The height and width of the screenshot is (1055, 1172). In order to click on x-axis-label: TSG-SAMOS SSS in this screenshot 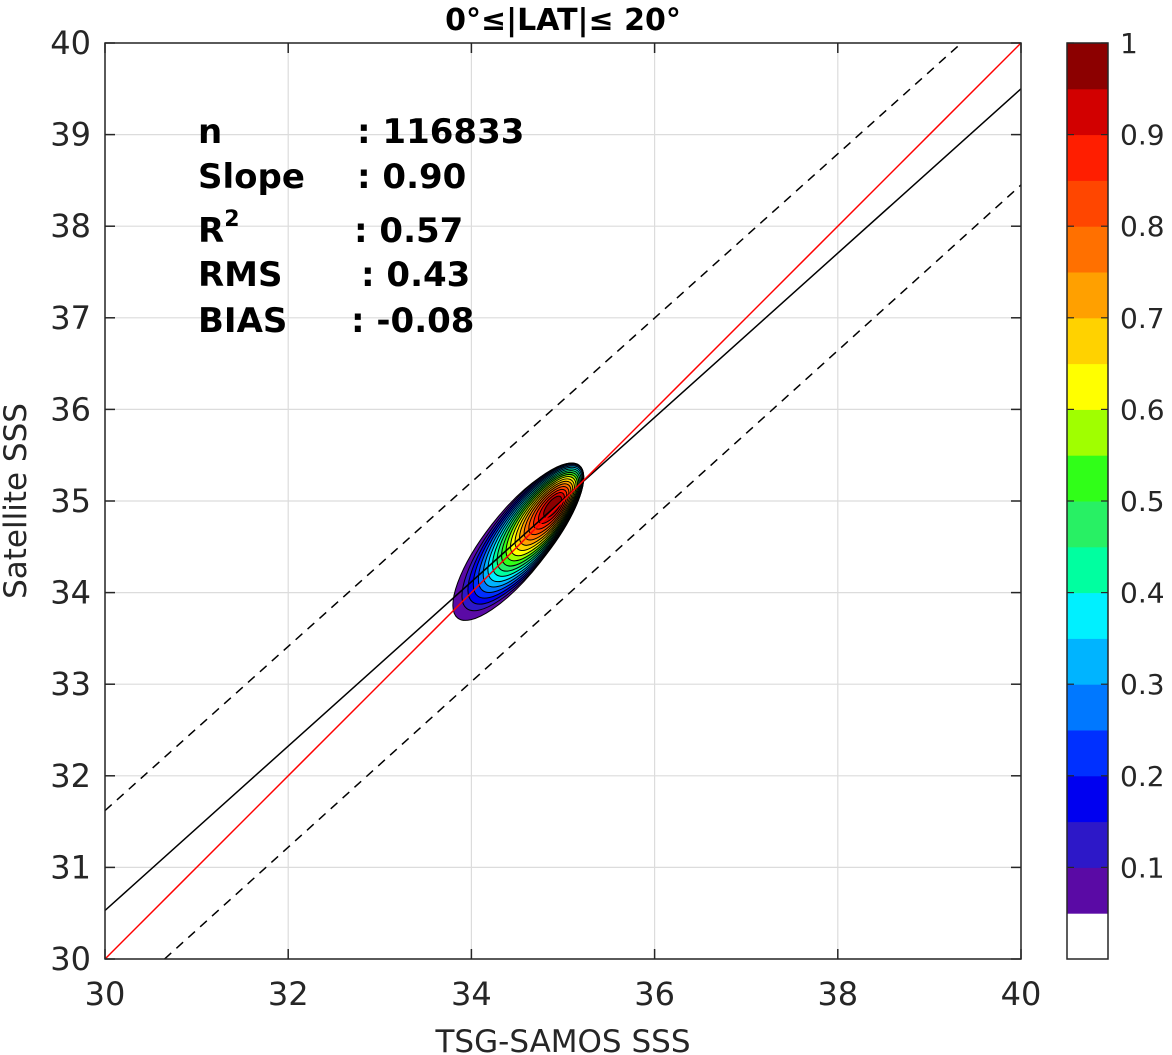, I will do `click(563, 1039)`.